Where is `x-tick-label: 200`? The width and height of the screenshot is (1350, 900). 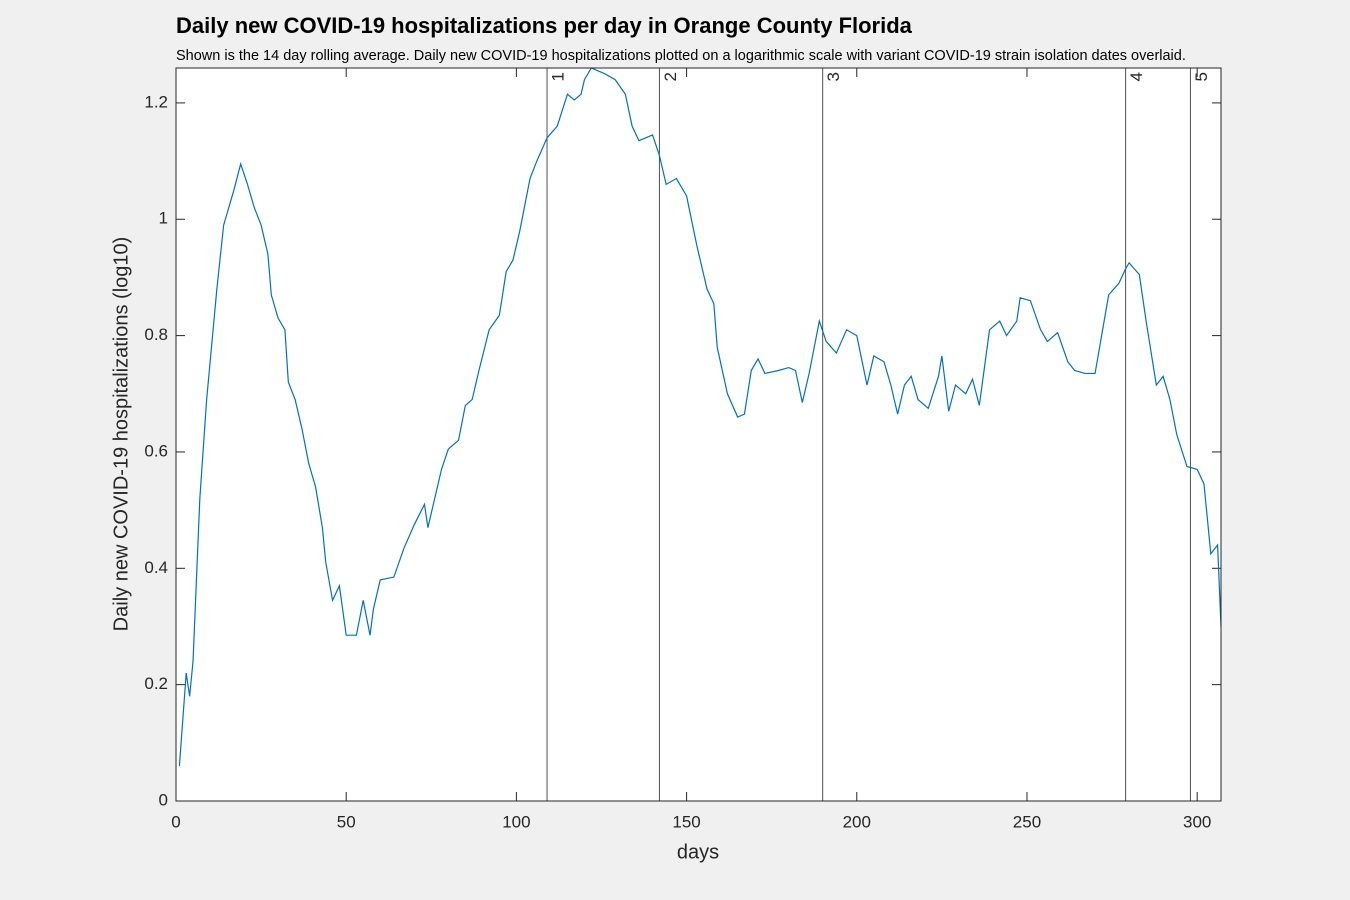
x-tick-label: 200 is located at coordinates (857, 821).